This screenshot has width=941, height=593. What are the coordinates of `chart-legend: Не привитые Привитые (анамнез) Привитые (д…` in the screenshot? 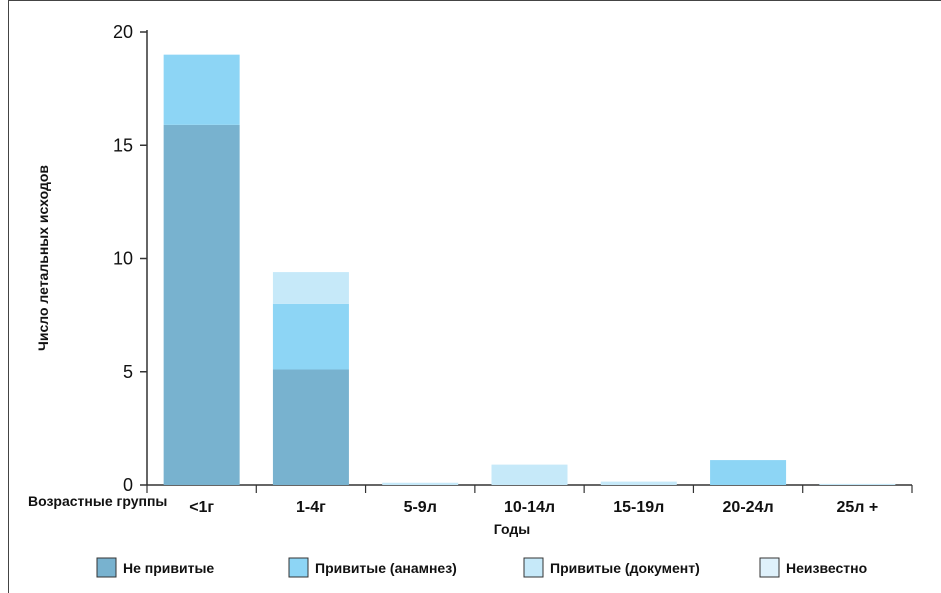 It's located at (481, 567).